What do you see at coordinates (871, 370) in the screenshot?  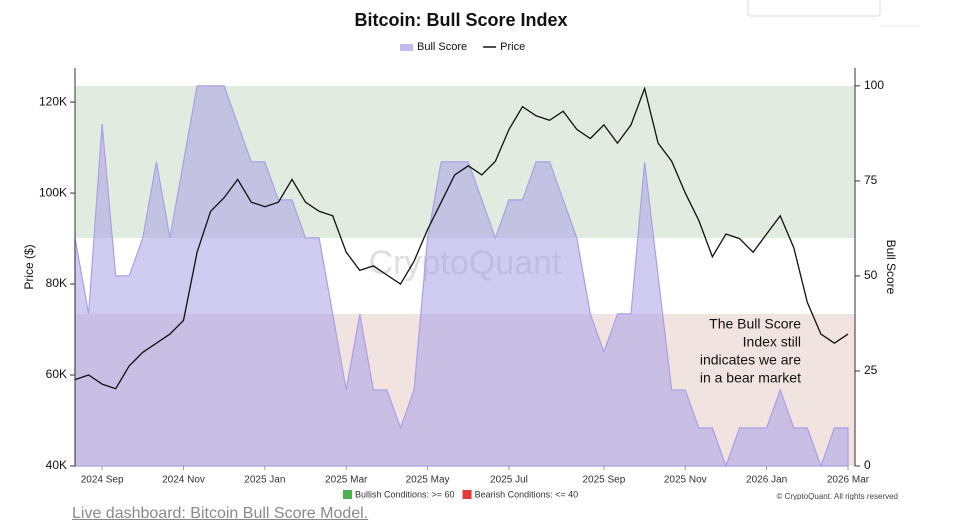 I see `y2-tick-label: 25` at bounding box center [871, 370].